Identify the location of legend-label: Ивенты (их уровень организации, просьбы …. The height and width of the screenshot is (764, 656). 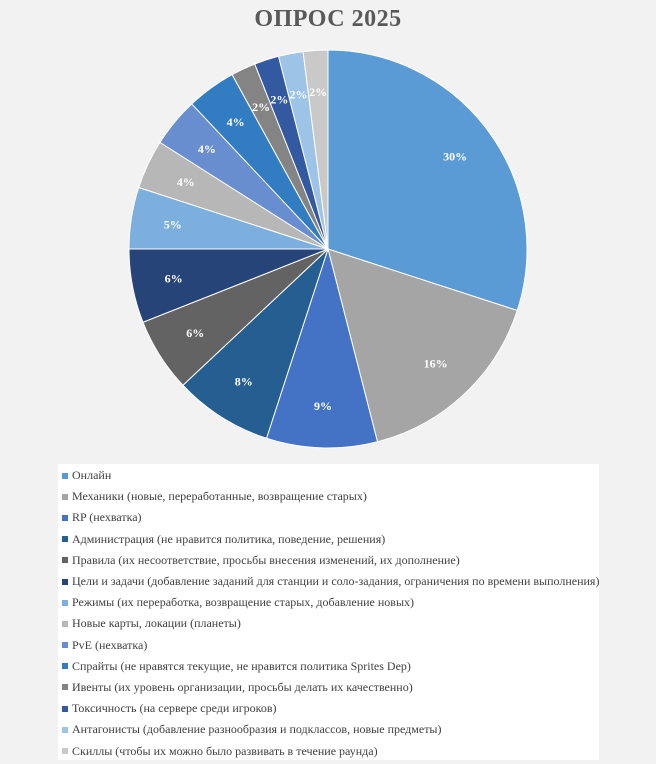
(242, 686).